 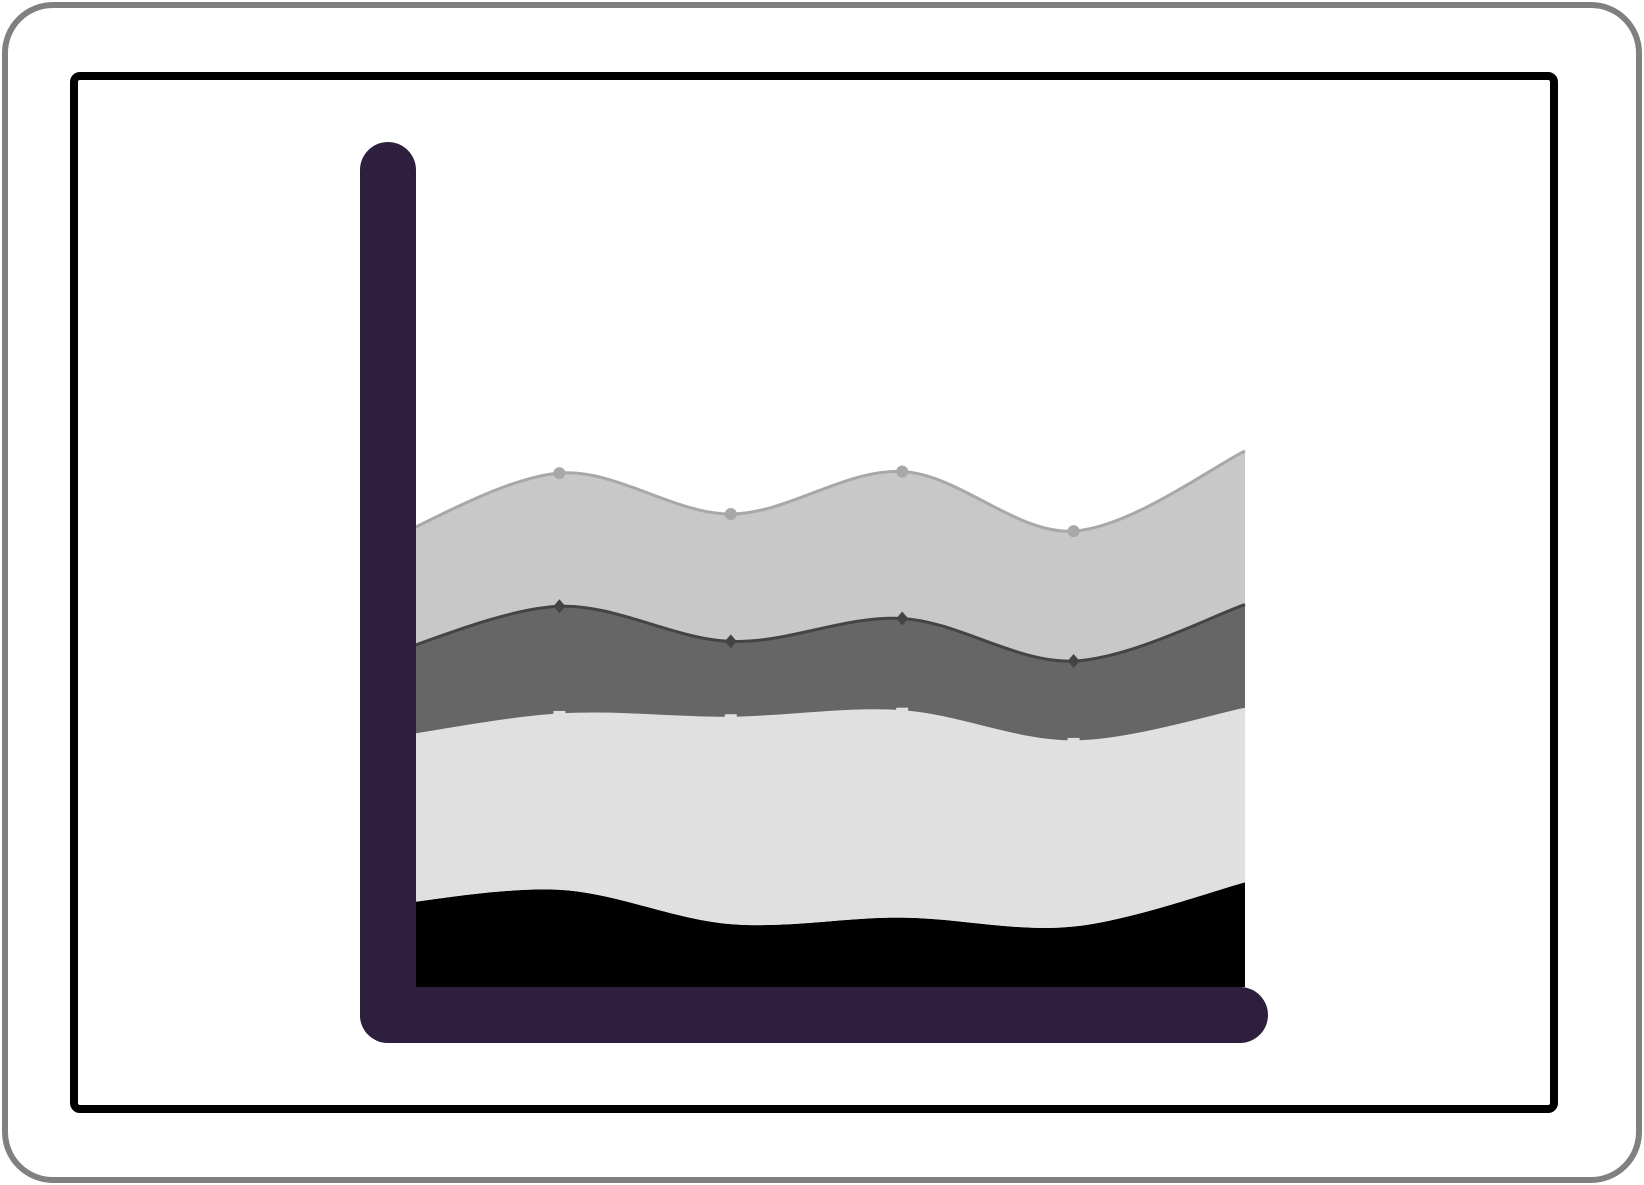 I want to click on series-4-line, so click(x=816, y=495).